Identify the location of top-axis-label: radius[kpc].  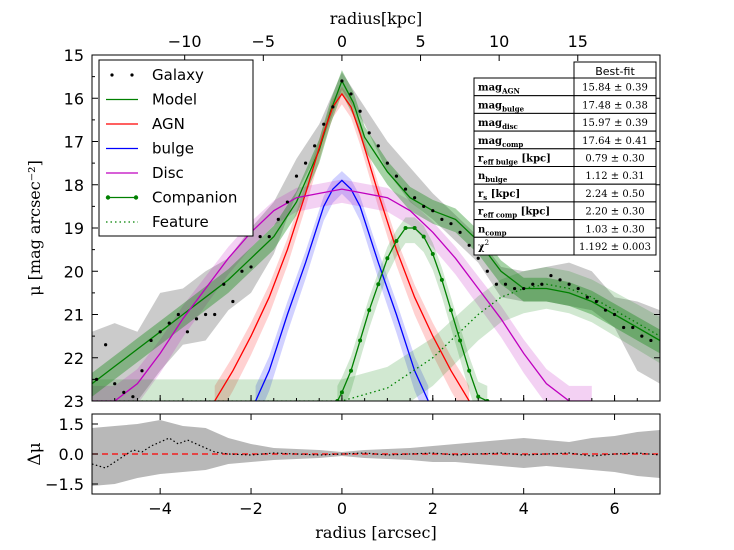
(376, 18).